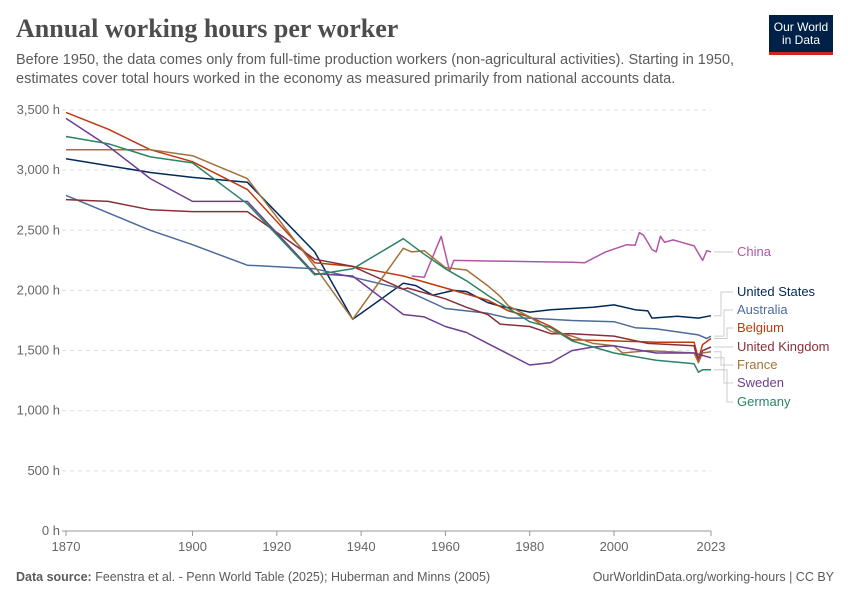 Image resolution: width=850 pixels, height=600 pixels. I want to click on page-title: Annual working hours per worker, so click(207, 28).